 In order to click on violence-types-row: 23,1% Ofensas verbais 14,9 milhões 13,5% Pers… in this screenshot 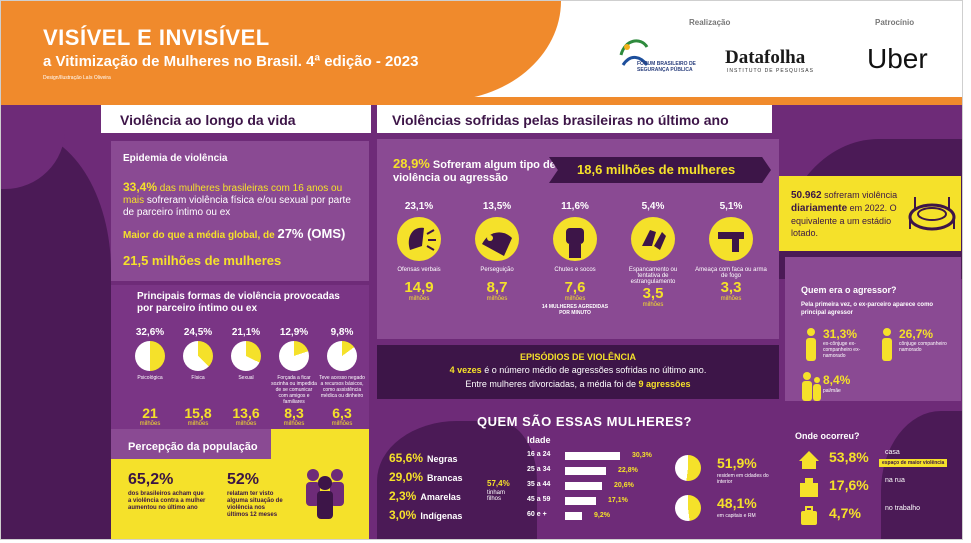, I will do `click(579, 271)`.